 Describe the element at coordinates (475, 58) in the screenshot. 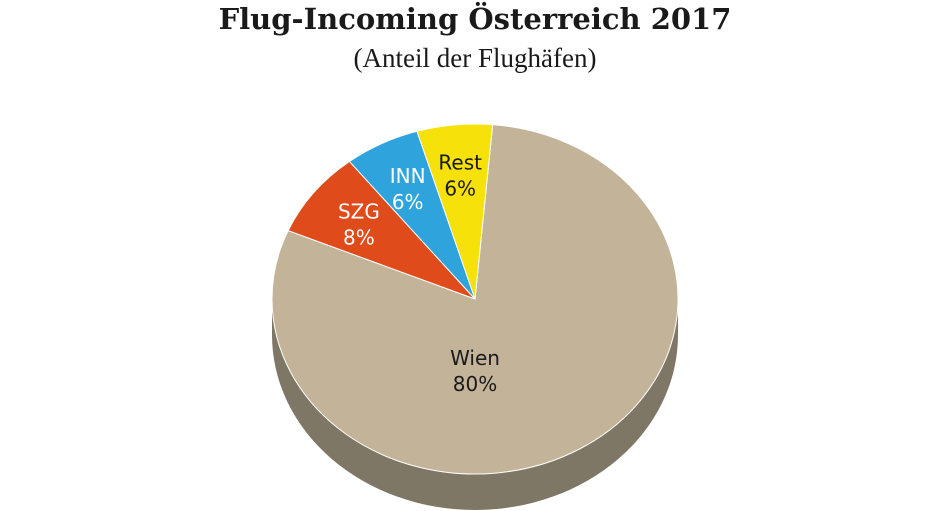

I see `chart-subtitle: (Anteil der Flughäfen)` at that location.